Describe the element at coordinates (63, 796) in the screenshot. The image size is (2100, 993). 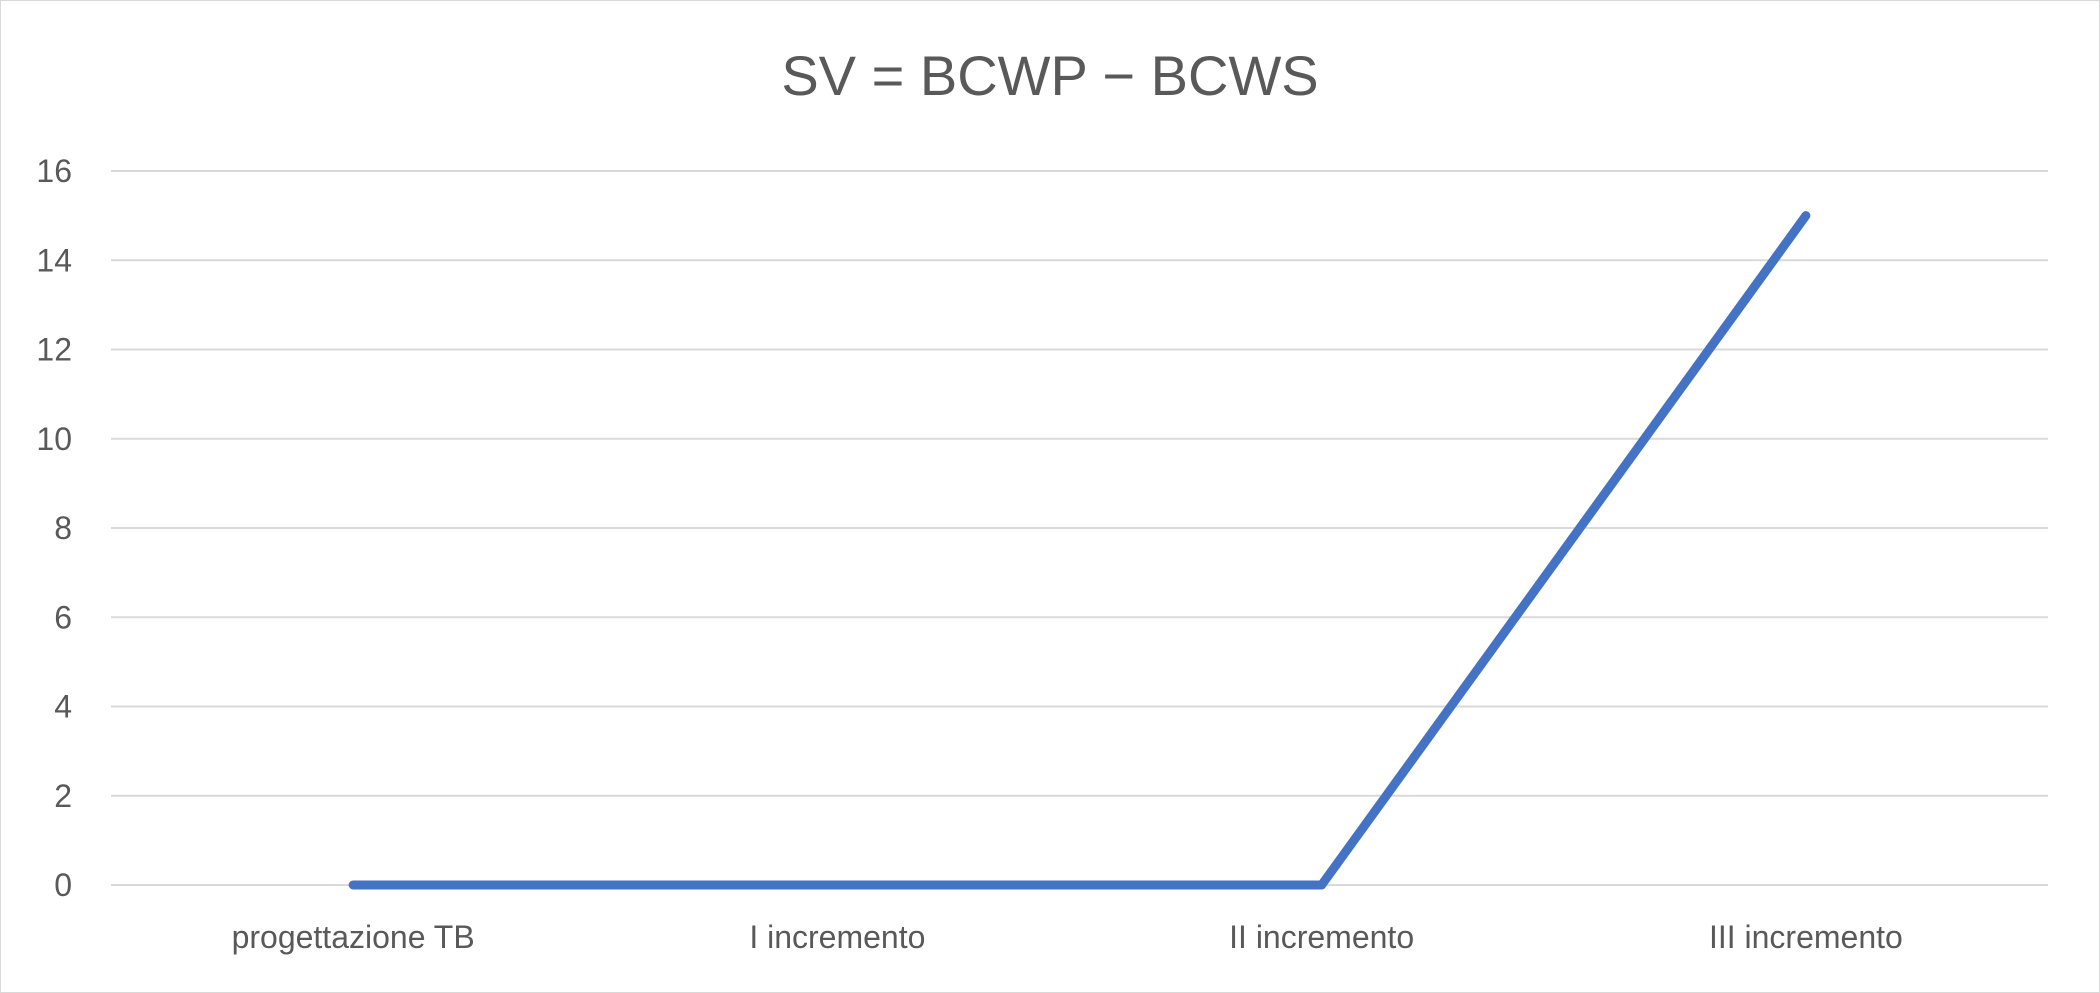
I see `y-tick-label-2: 2` at that location.